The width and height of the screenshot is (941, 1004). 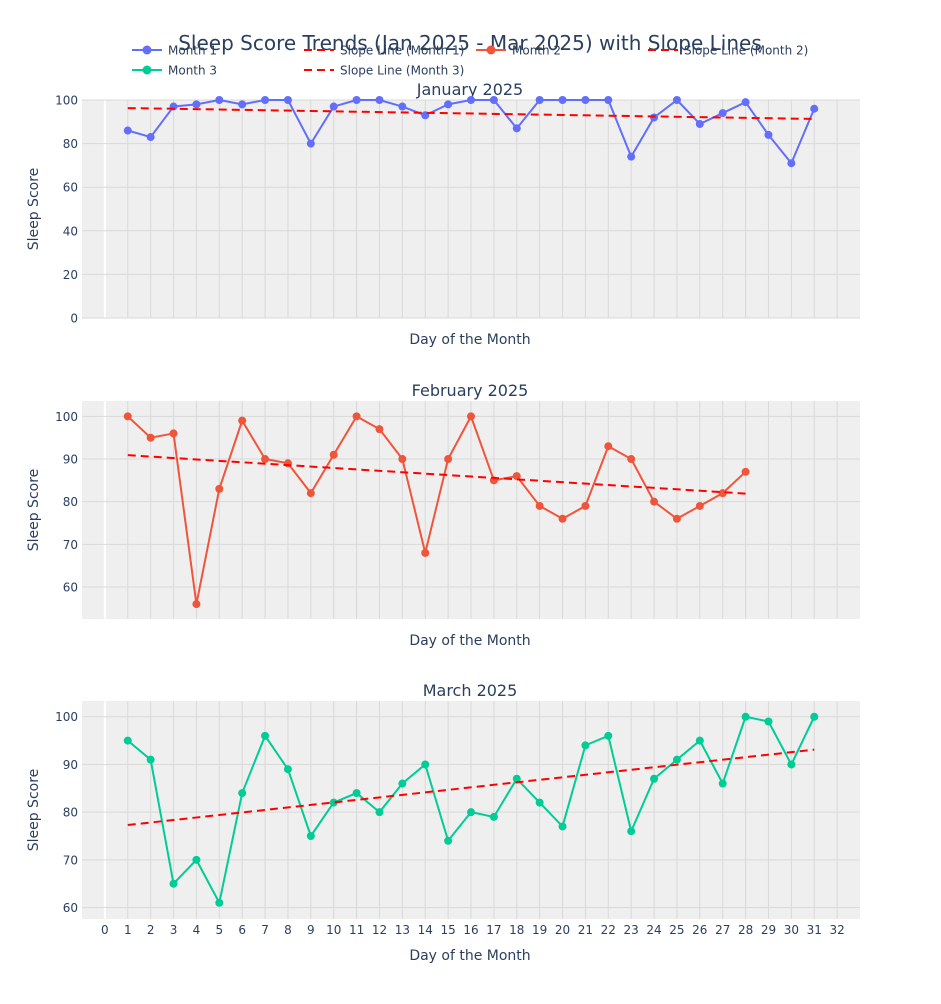 I want to click on y-tick-label: 80, so click(x=70, y=502).